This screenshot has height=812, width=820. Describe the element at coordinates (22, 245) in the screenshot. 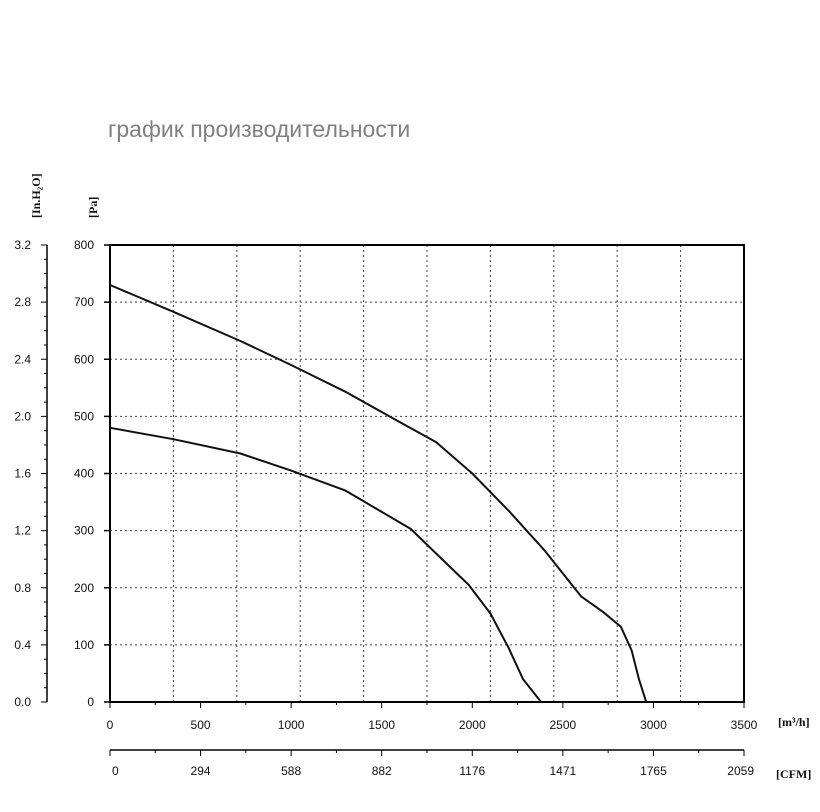

I see `inh2o-tick-label: 3.2` at that location.